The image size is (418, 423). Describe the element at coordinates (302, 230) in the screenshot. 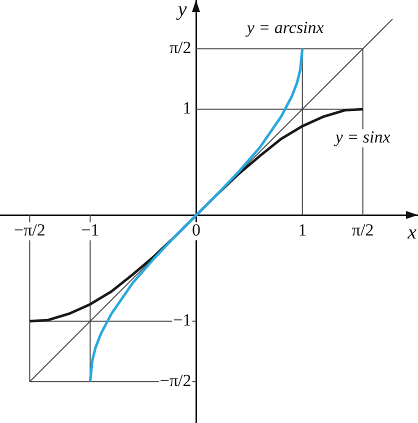

I see `x-tick-label: 1` at that location.